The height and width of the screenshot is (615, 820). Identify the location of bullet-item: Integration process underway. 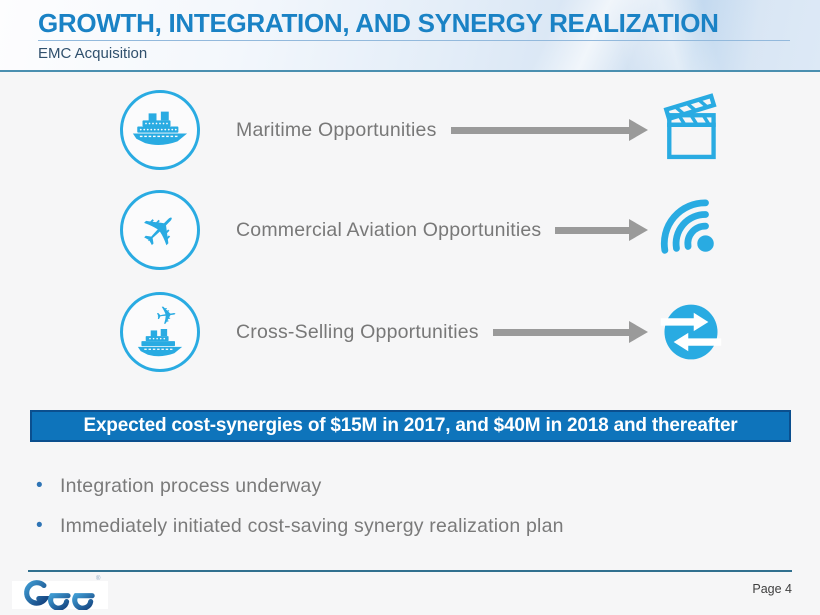
(300, 486).